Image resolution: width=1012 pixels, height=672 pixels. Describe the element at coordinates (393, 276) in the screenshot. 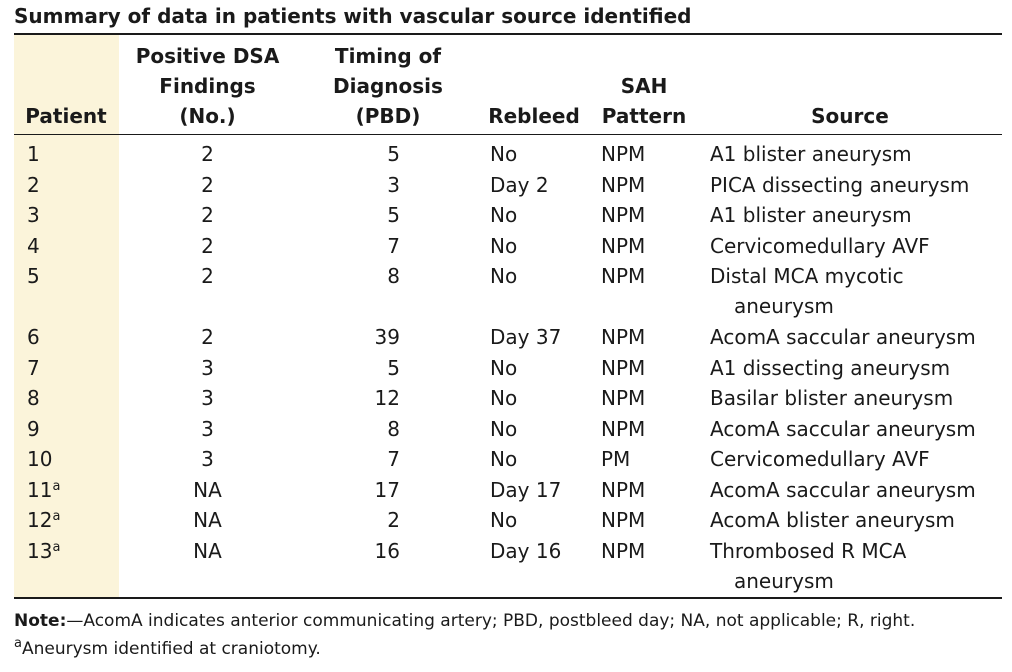

I see `cell-timing: 8` at that location.